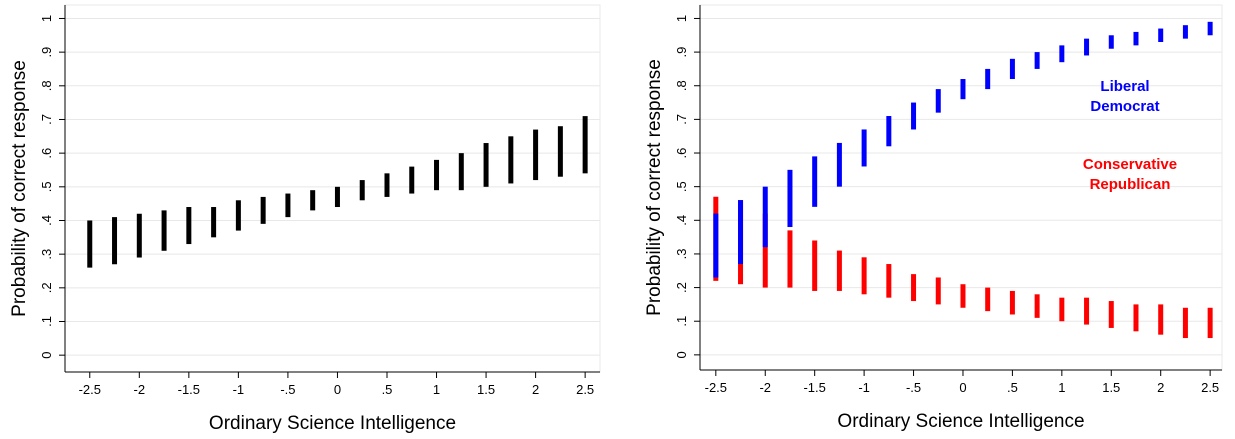 This screenshot has width=1235, height=439. What do you see at coordinates (46, 254) in the screenshot?
I see `y-tick-label: .3` at bounding box center [46, 254].